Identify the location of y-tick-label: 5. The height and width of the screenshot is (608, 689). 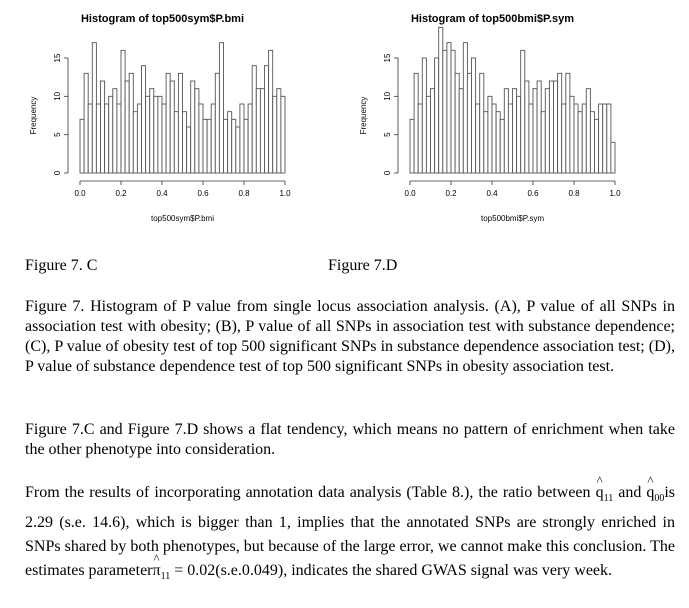
(387, 134).